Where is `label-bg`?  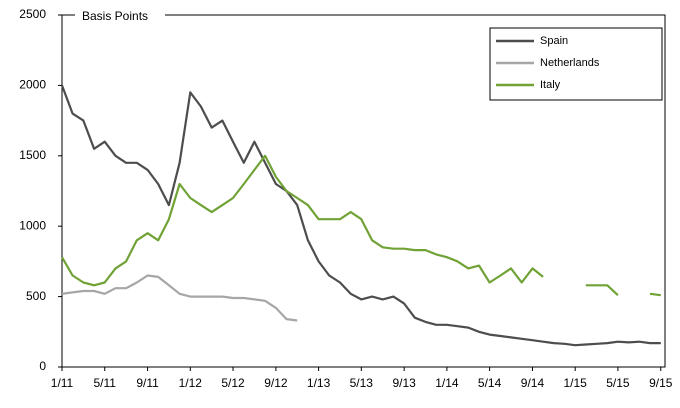 label-bg is located at coordinates (120, 16).